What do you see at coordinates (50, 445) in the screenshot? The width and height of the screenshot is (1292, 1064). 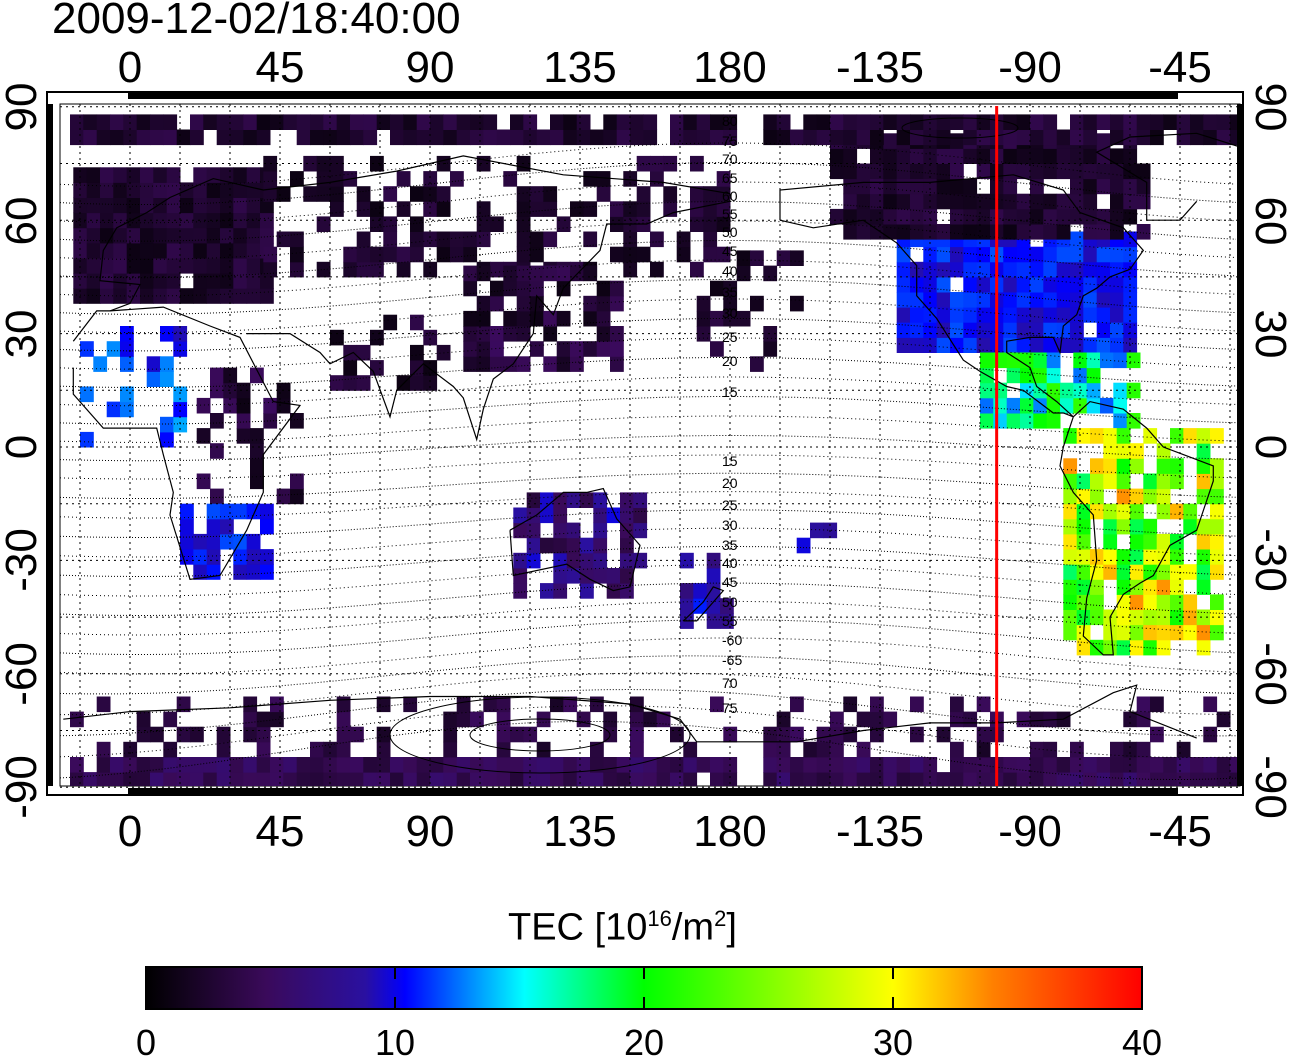 I see `left-edge-bar` at bounding box center [50, 445].